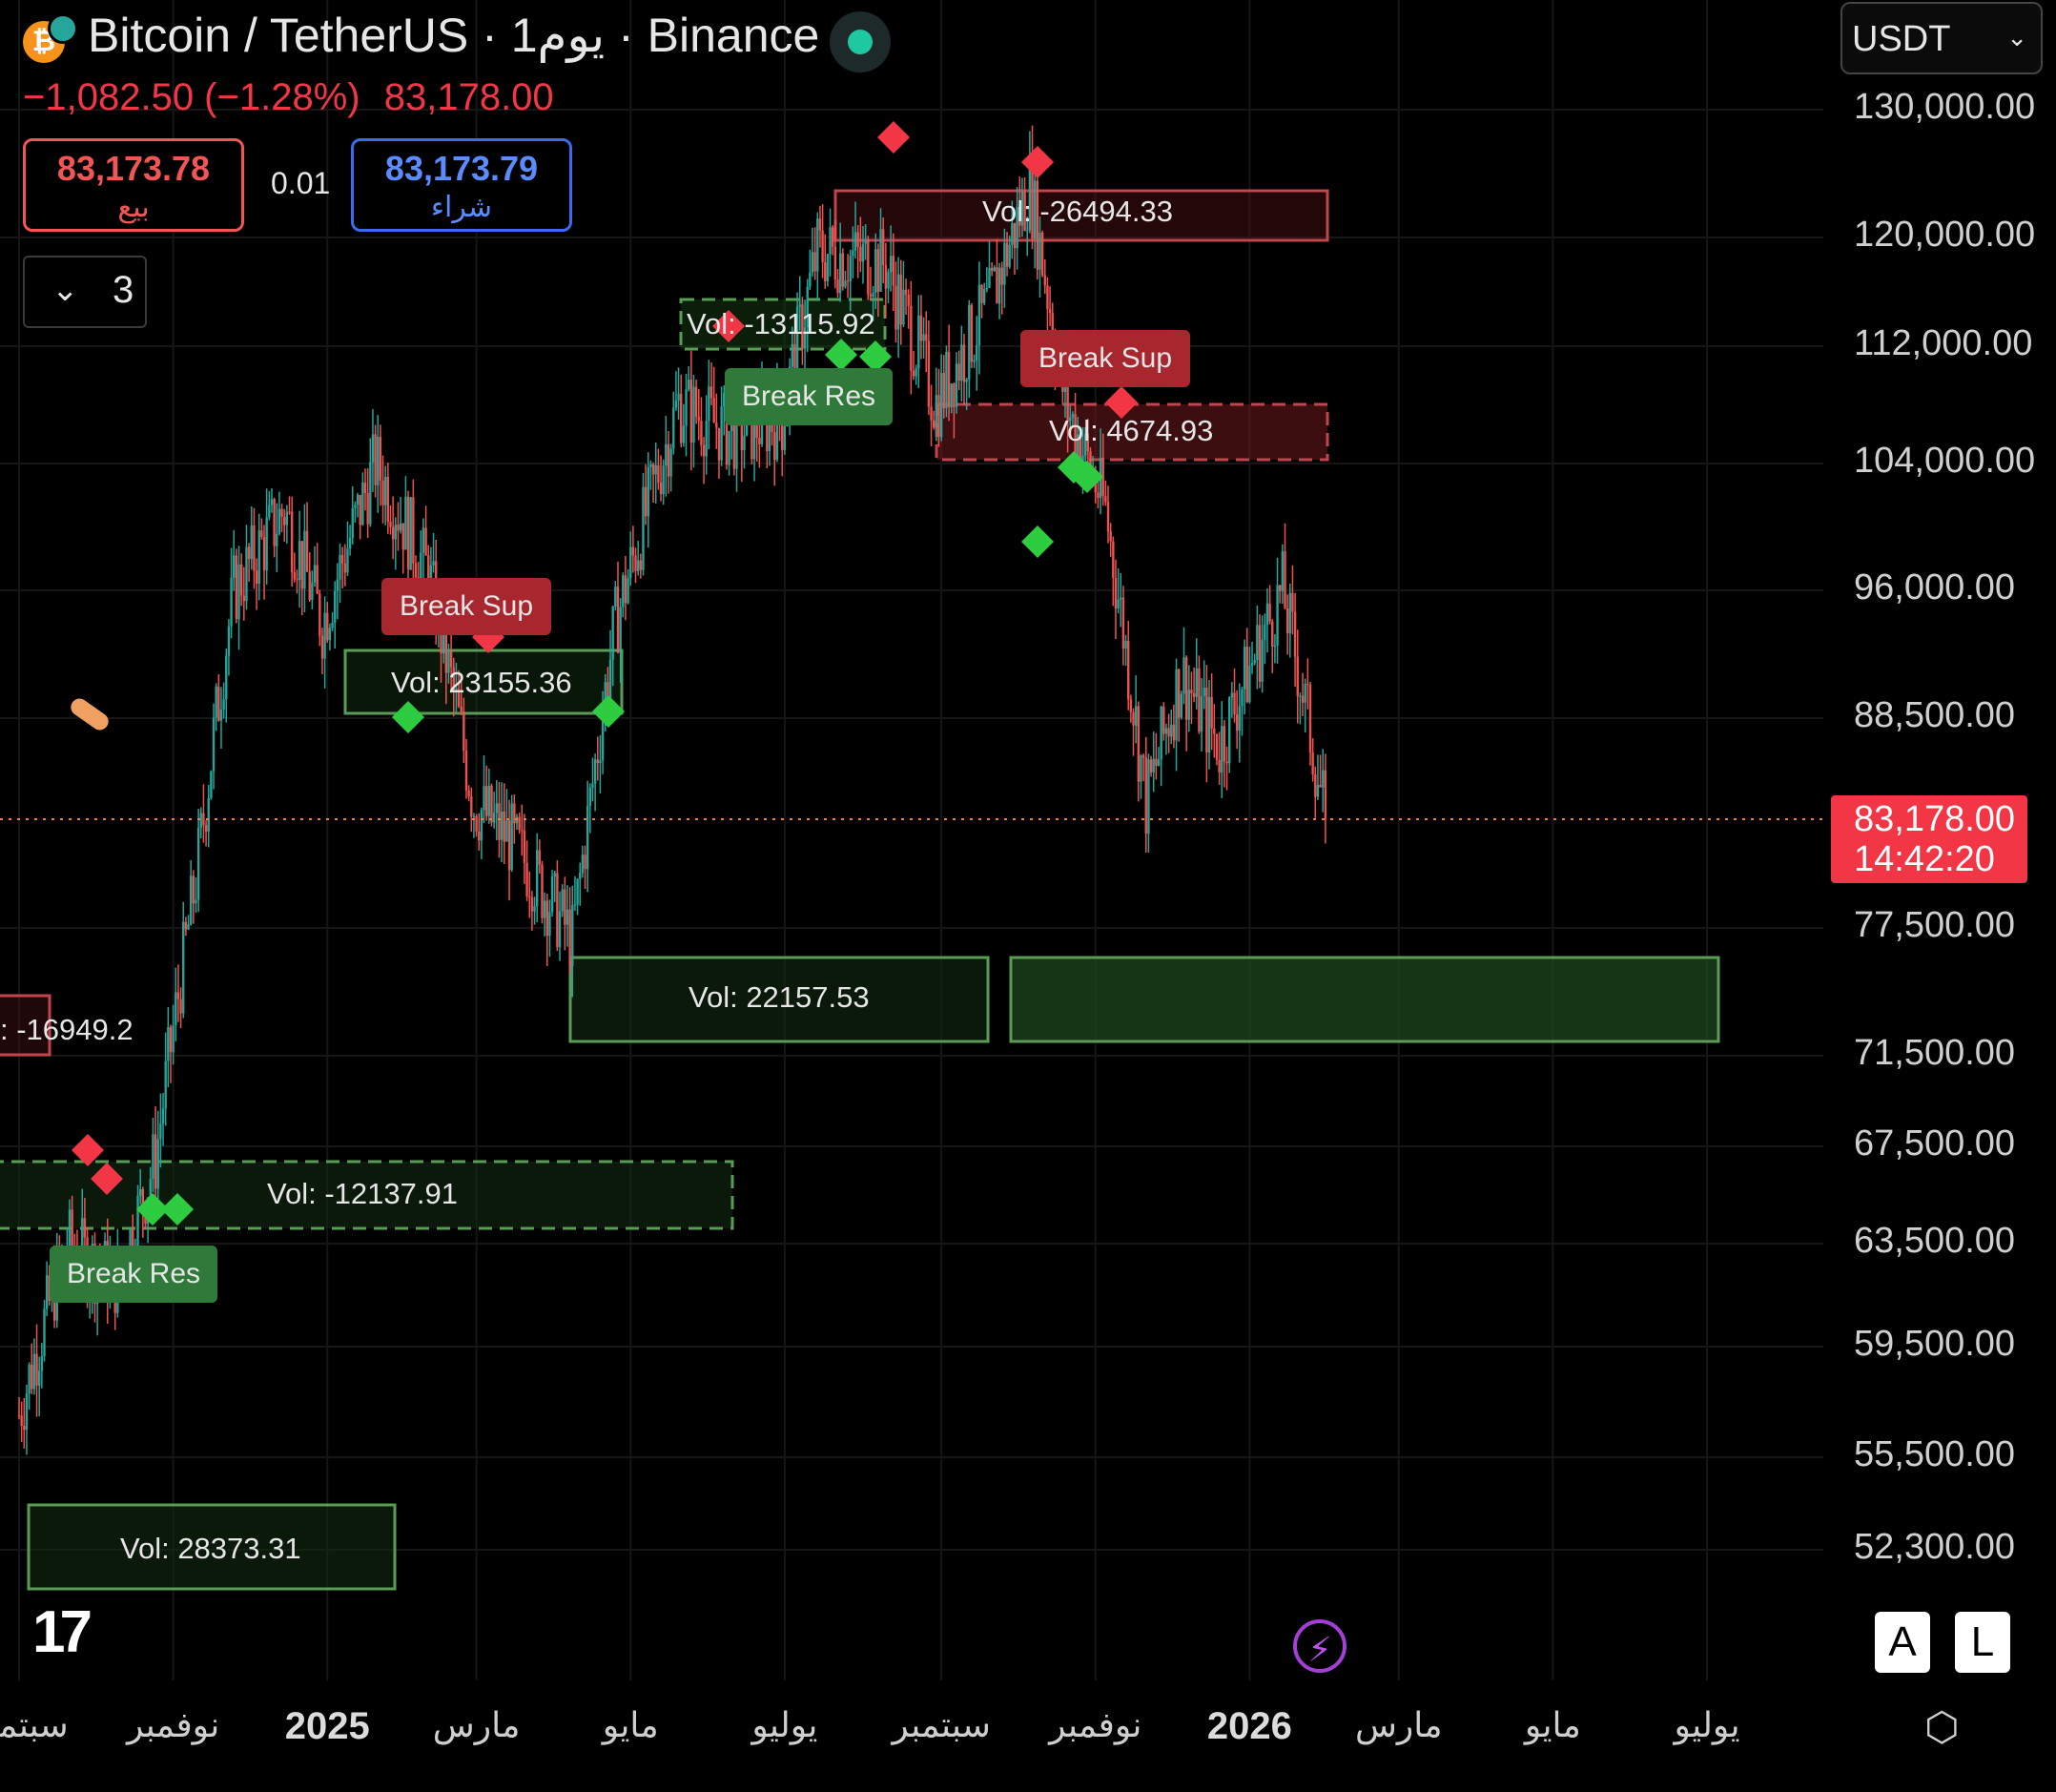 Image resolution: width=2056 pixels, height=1792 pixels. What do you see at coordinates (454, 35) in the screenshot?
I see `symbol-title: Bitcoin / TetherUS · 1يوم · Binance` at bounding box center [454, 35].